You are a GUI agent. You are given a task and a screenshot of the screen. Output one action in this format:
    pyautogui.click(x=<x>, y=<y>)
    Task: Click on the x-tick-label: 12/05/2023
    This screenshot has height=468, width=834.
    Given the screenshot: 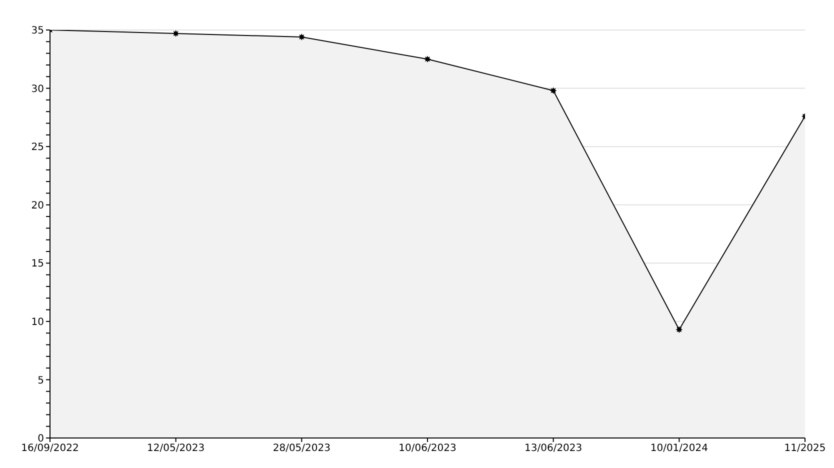 What is the action you would take?
    pyautogui.click(x=176, y=448)
    